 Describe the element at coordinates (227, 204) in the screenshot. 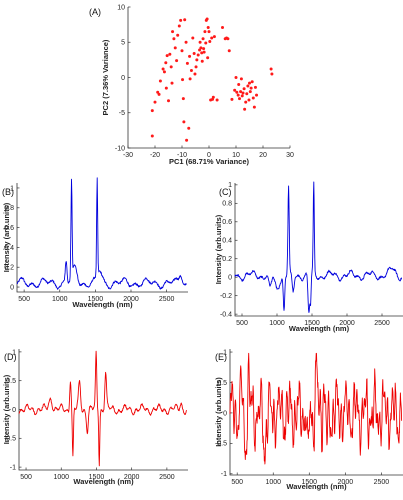

I see `y-tick-label: 0.8` at that location.